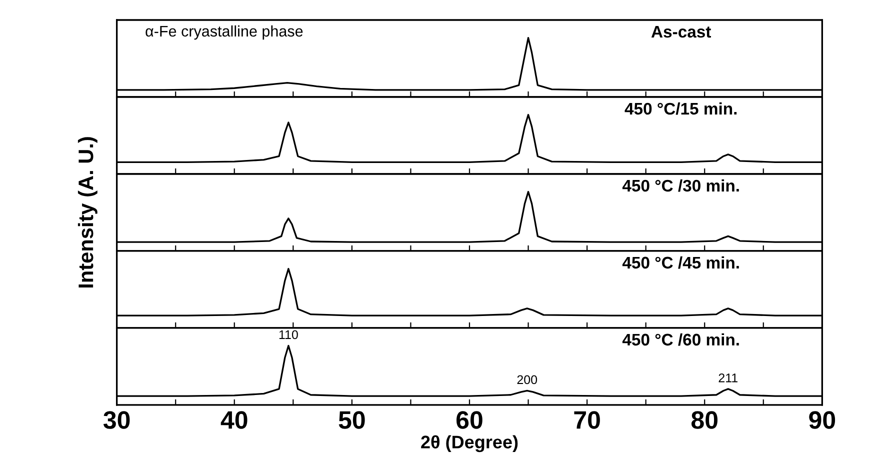 The width and height of the screenshot is (885, 455). I want to click on x-tick-label: 70, so click(587, 420).